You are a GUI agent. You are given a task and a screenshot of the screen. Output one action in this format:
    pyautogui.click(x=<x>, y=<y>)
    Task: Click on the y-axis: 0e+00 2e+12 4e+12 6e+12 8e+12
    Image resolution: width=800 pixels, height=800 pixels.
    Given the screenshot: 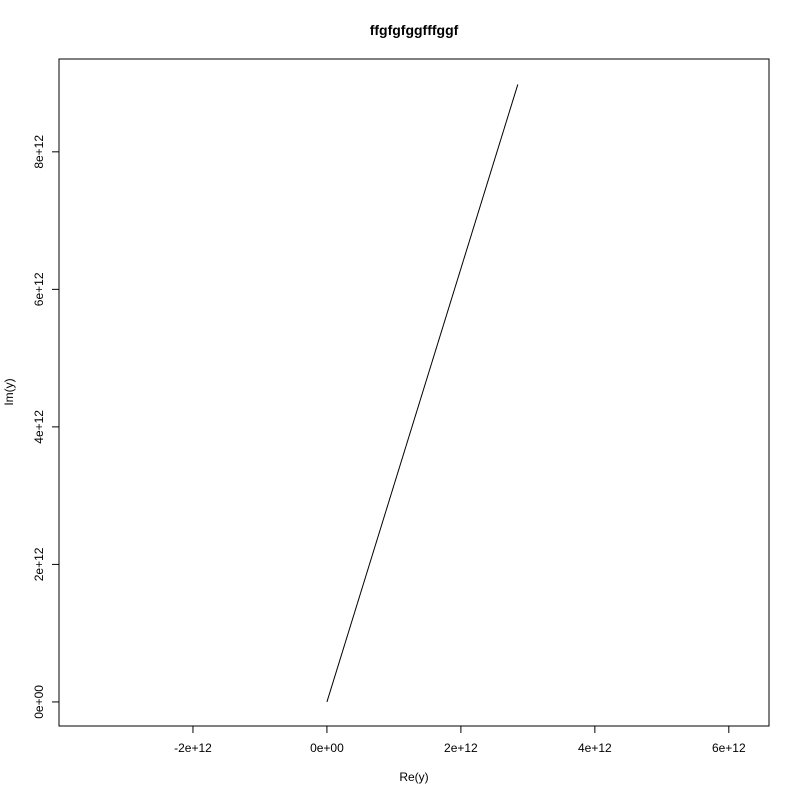 What is the action you would take?
    pyautogui.click(x=45, y=427)
    